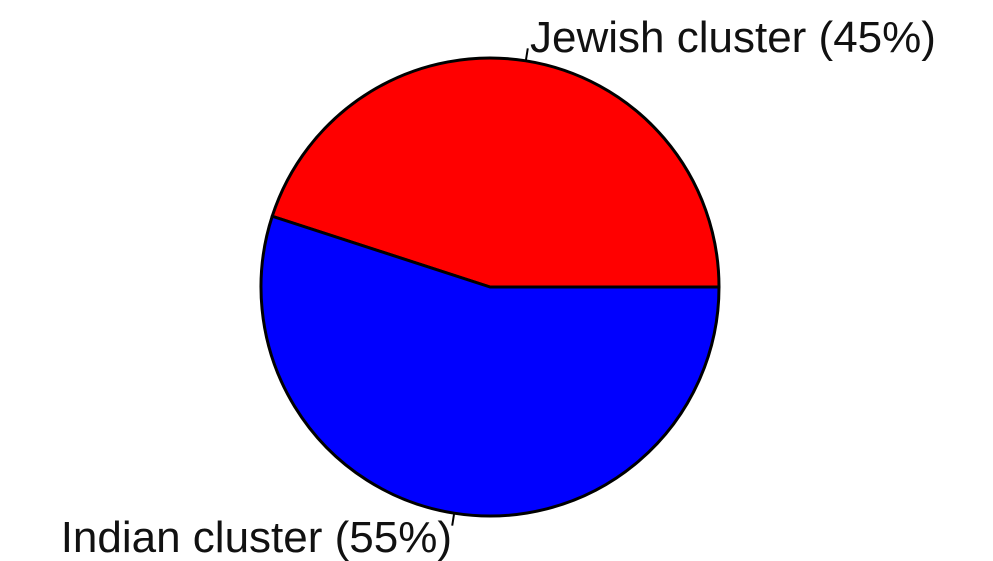  I want to click on slice-label-2: Indian cluster (55%), so click(256, 537).